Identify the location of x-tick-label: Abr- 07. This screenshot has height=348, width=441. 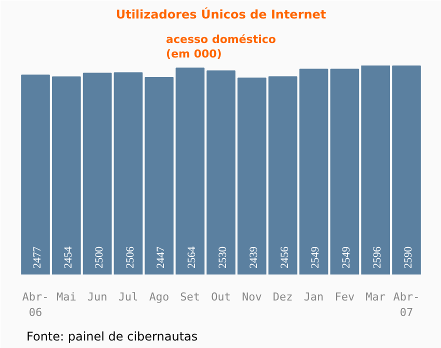
(406, 305).